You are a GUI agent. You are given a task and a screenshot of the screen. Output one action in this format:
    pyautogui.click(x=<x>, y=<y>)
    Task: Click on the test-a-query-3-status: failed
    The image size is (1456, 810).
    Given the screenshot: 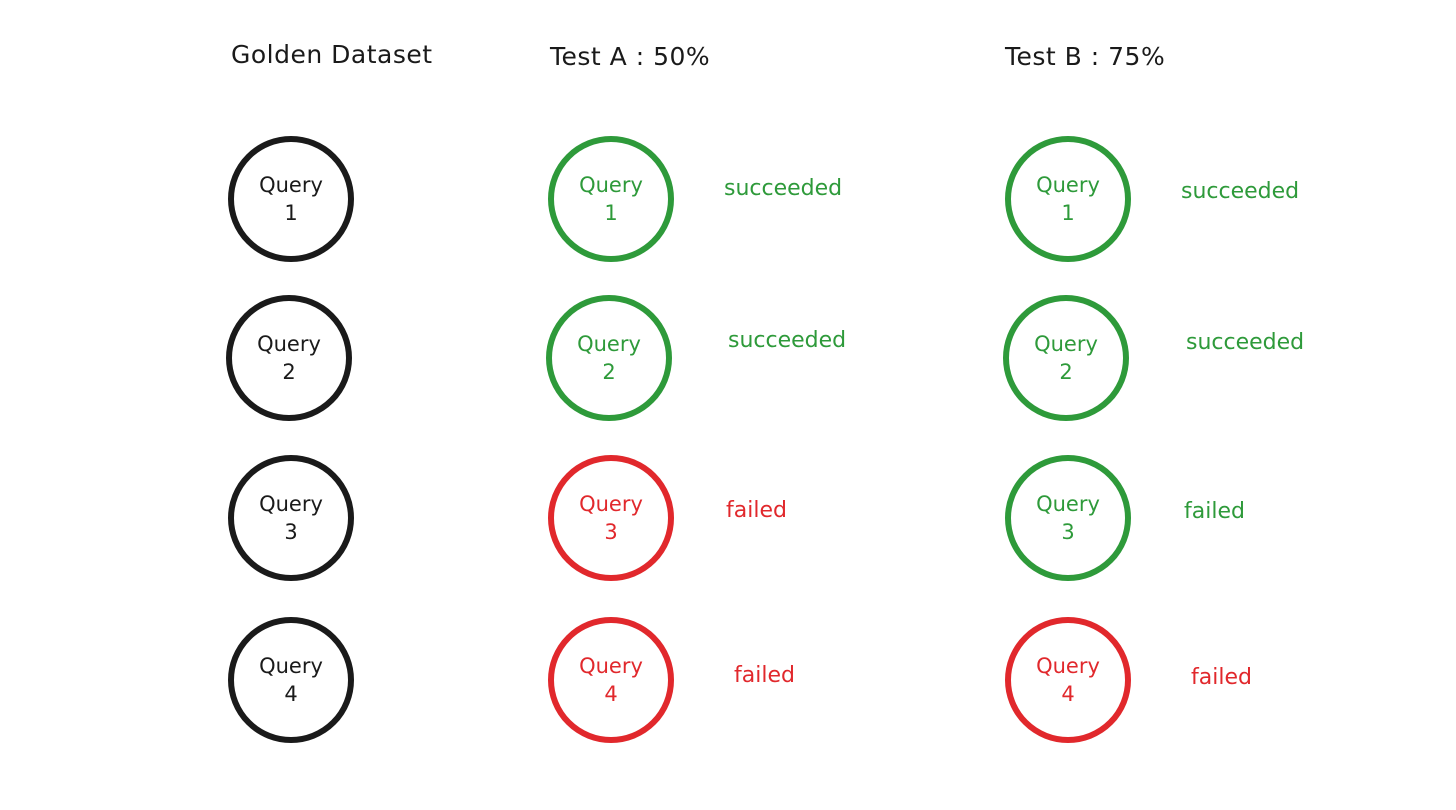 What is the action you would take?
    pyautogui.click(x=756, y=510)
    